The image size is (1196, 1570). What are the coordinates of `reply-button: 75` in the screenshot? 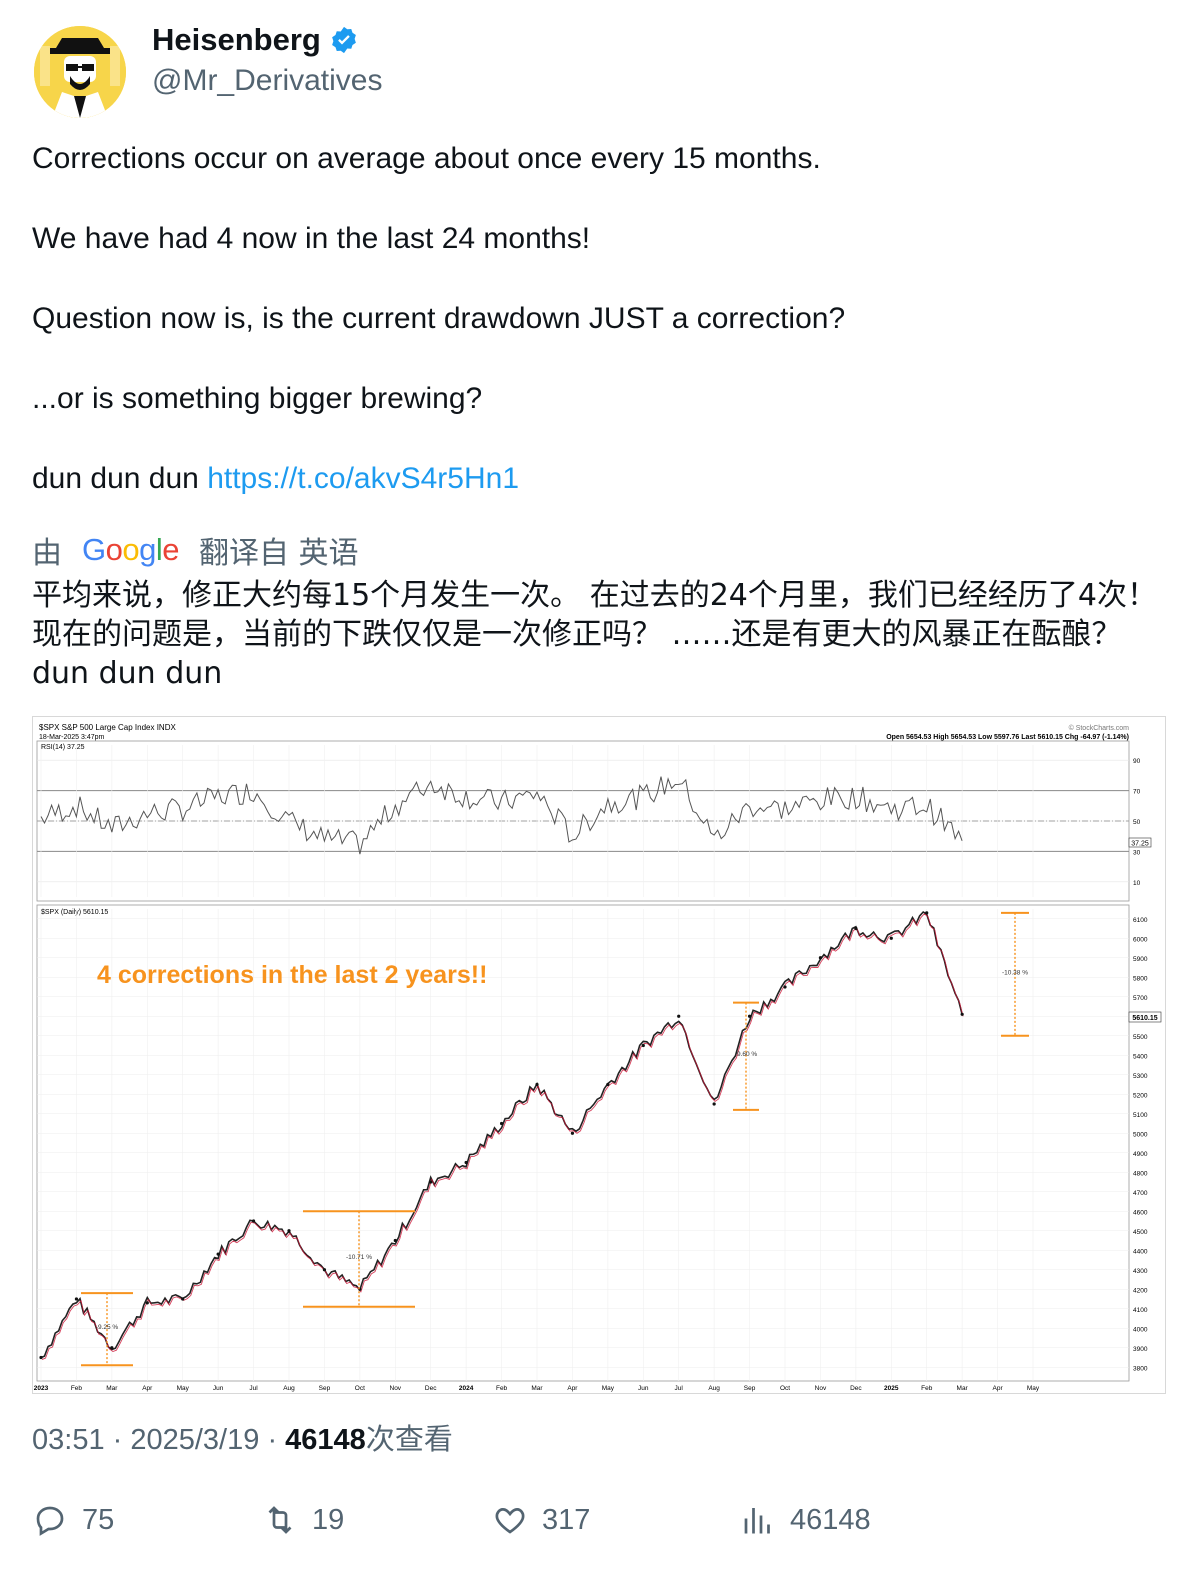 It's located at (73, 1520).